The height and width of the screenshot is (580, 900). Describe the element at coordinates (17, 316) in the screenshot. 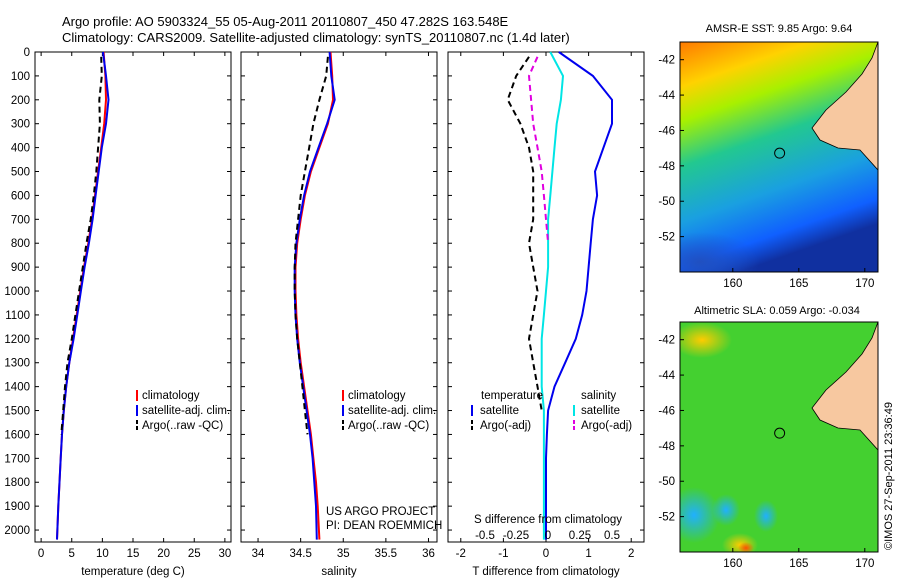

I see `depth-tick-label: 1100` at that location.